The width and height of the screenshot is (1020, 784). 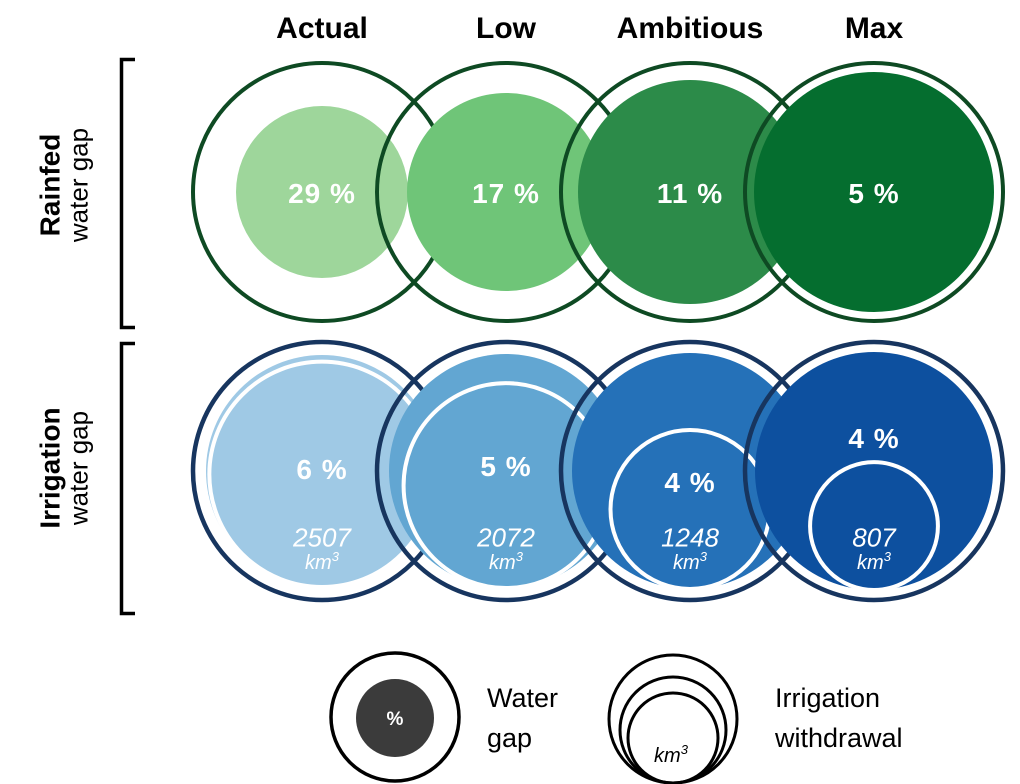 What do you see at coordinates (322, 192) in the screenshot?
I see `water-gap-circle-rainfed-actual` at bounding box center [322, 192].